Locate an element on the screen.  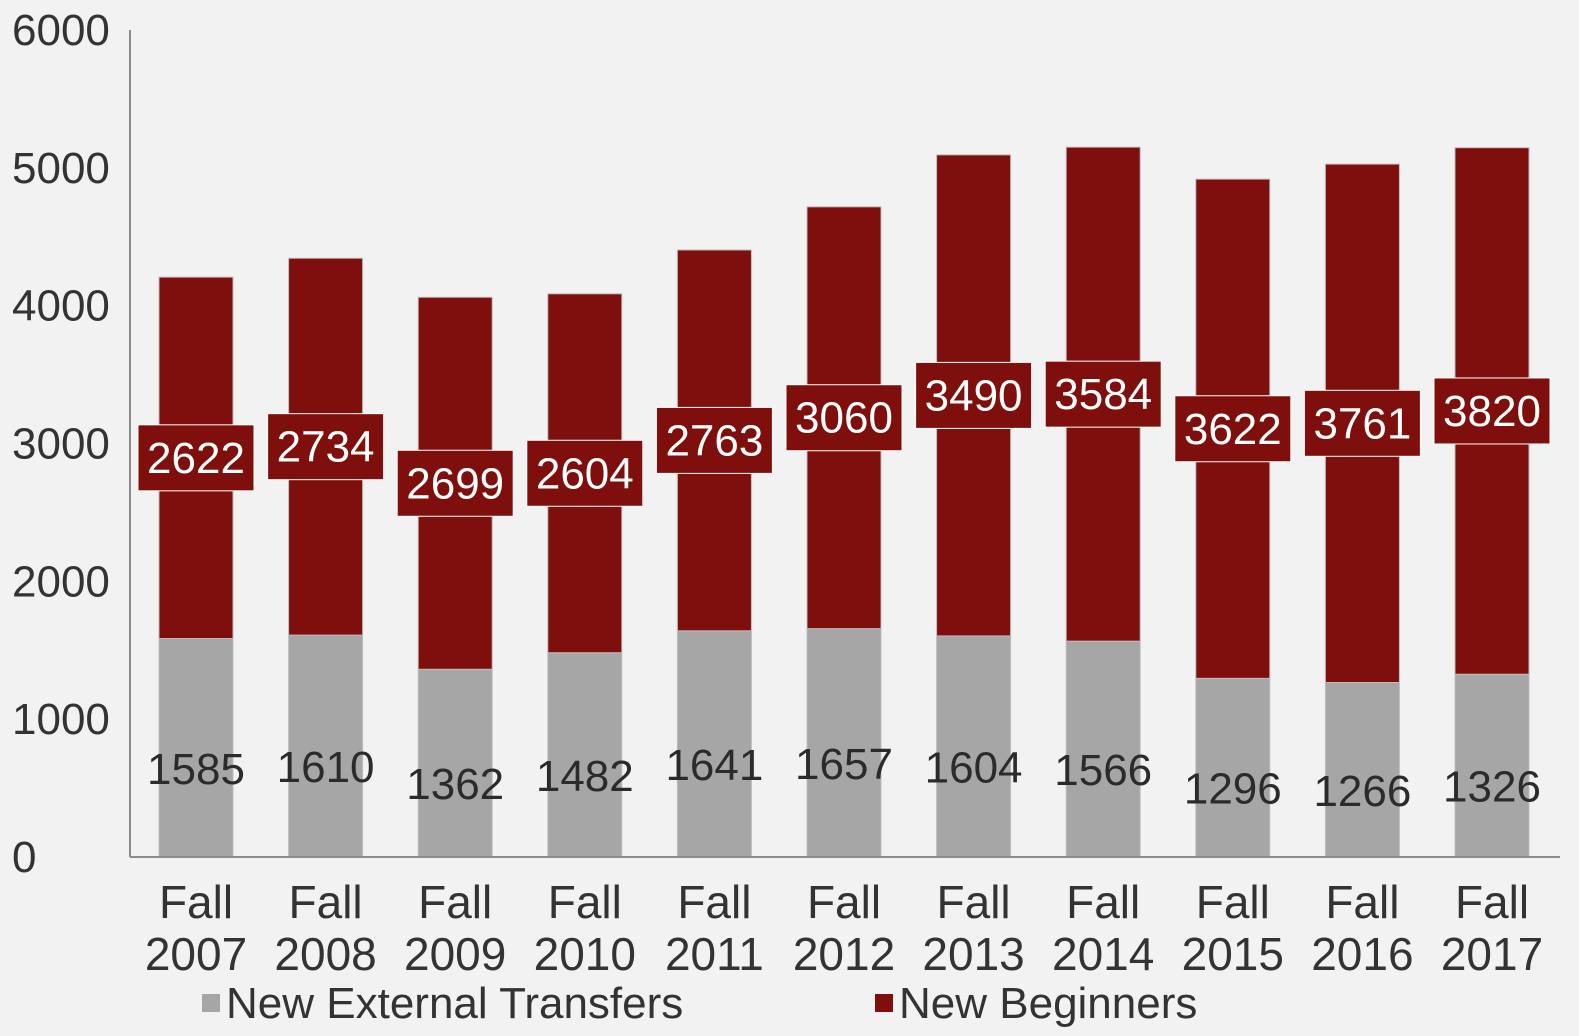
data-label-new-beginners: 2622 is located at coordinates (196, 458).